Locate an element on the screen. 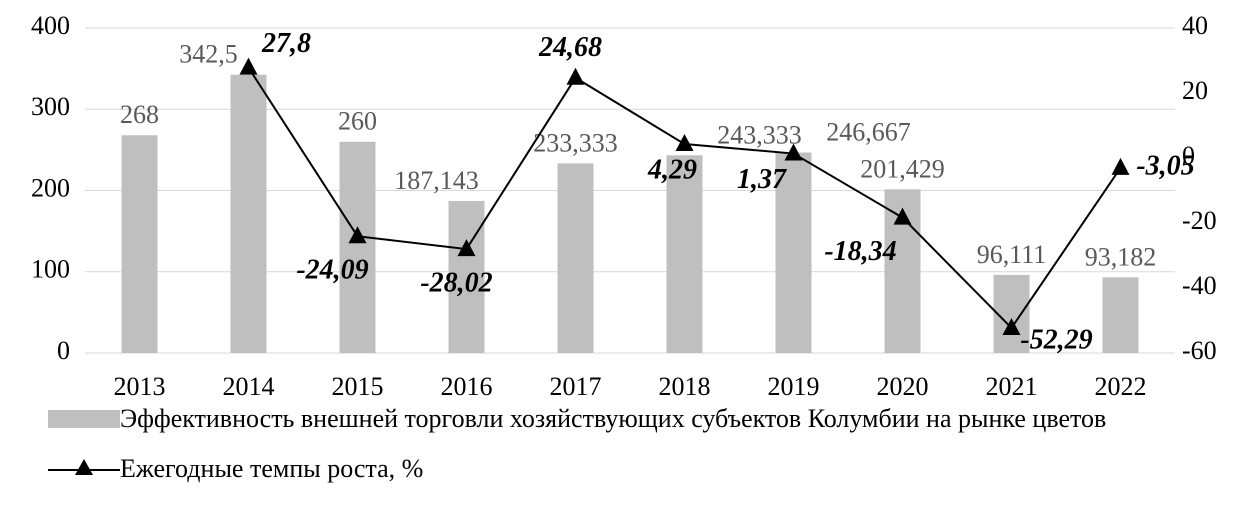  line-value-label: -18,34 is located at coordinates (860, 251).